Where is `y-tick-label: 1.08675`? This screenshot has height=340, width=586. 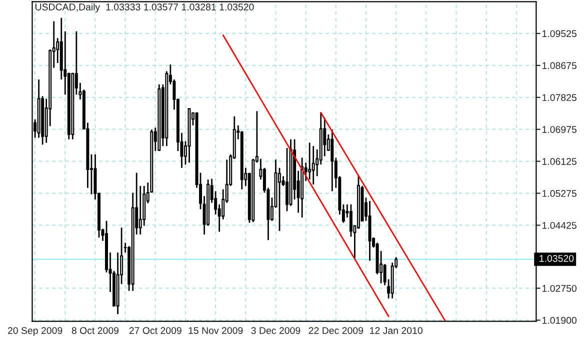
y-tick-label: 1.08675 is located at coordinates (559, 66).